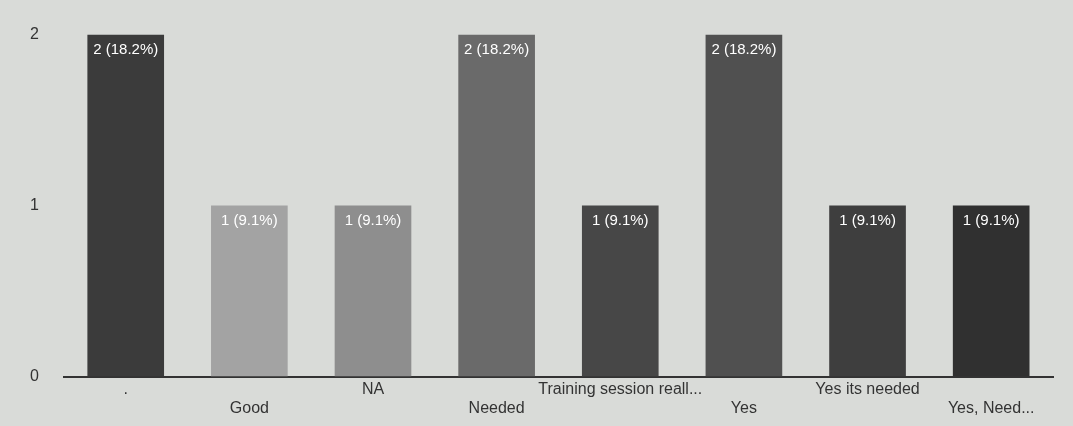 This screenshot has height=426, width=1073. I want to click on x-tick-label: Yes, so click(743, 407).